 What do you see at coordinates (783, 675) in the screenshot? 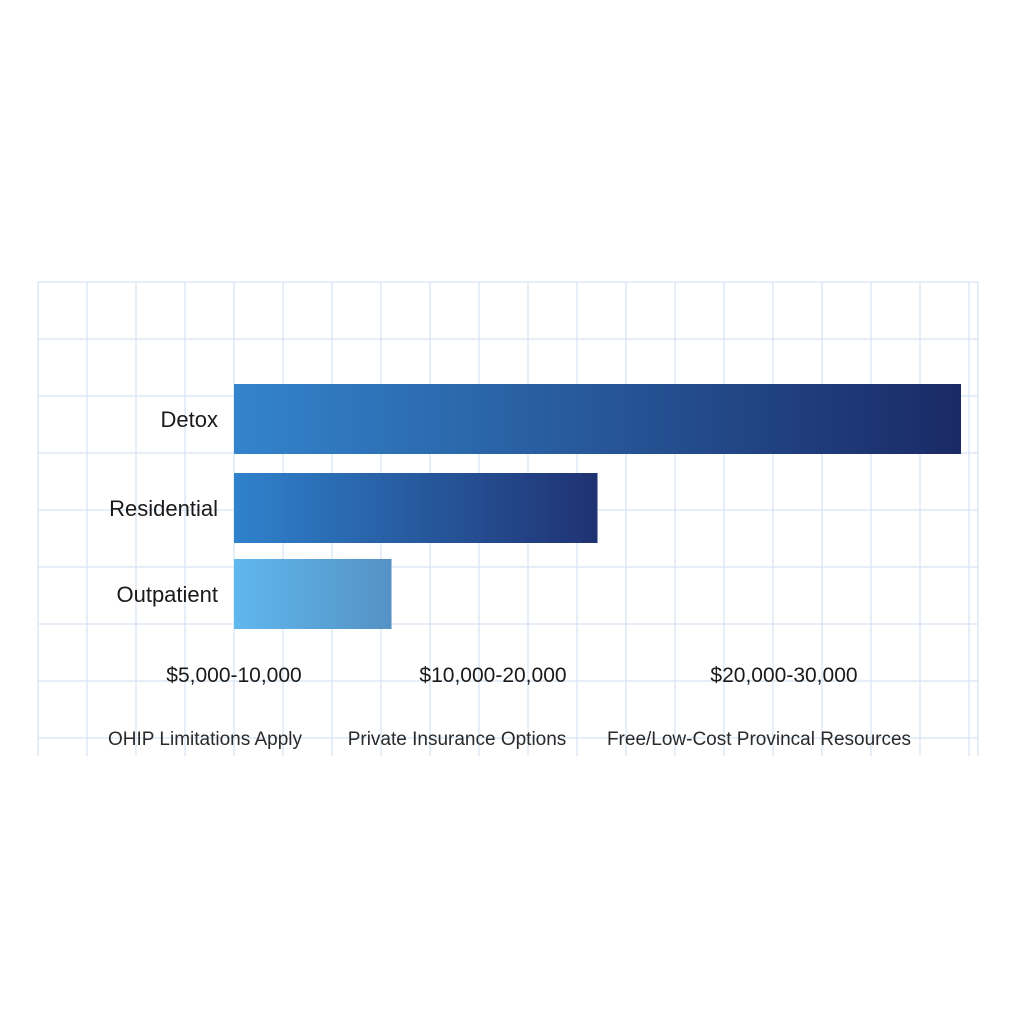
I see `x-tick-label-3: $20,000-30,000` at bounding box center [783, 675].